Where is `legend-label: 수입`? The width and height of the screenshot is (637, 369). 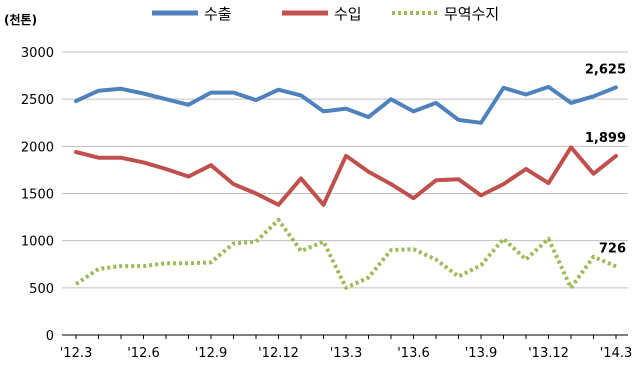 legend-label: 수입 is located at coordinates (348, 14).